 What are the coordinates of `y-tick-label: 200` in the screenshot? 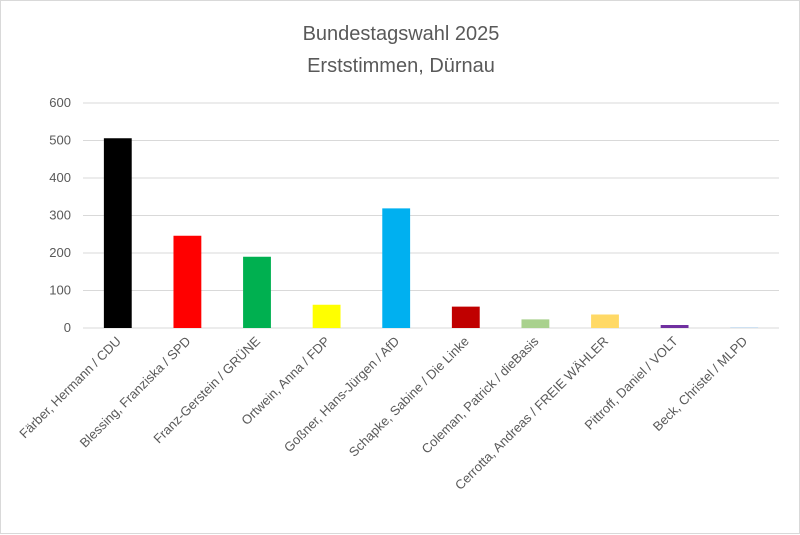 It's located at (60, 252).